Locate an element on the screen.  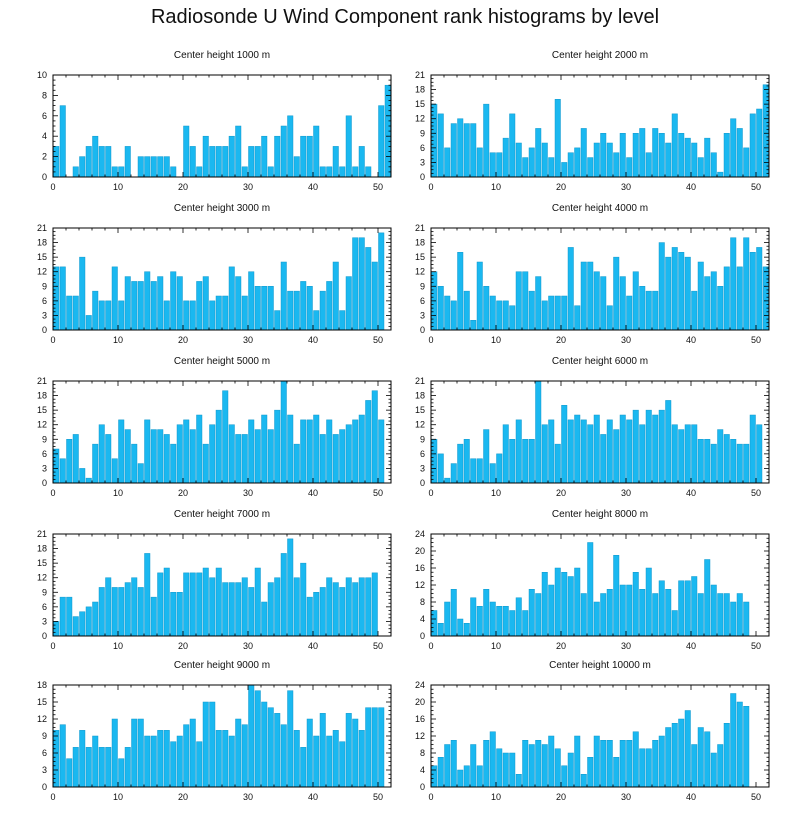
x-tick-label: 0 is located at coordinates (52, 187).